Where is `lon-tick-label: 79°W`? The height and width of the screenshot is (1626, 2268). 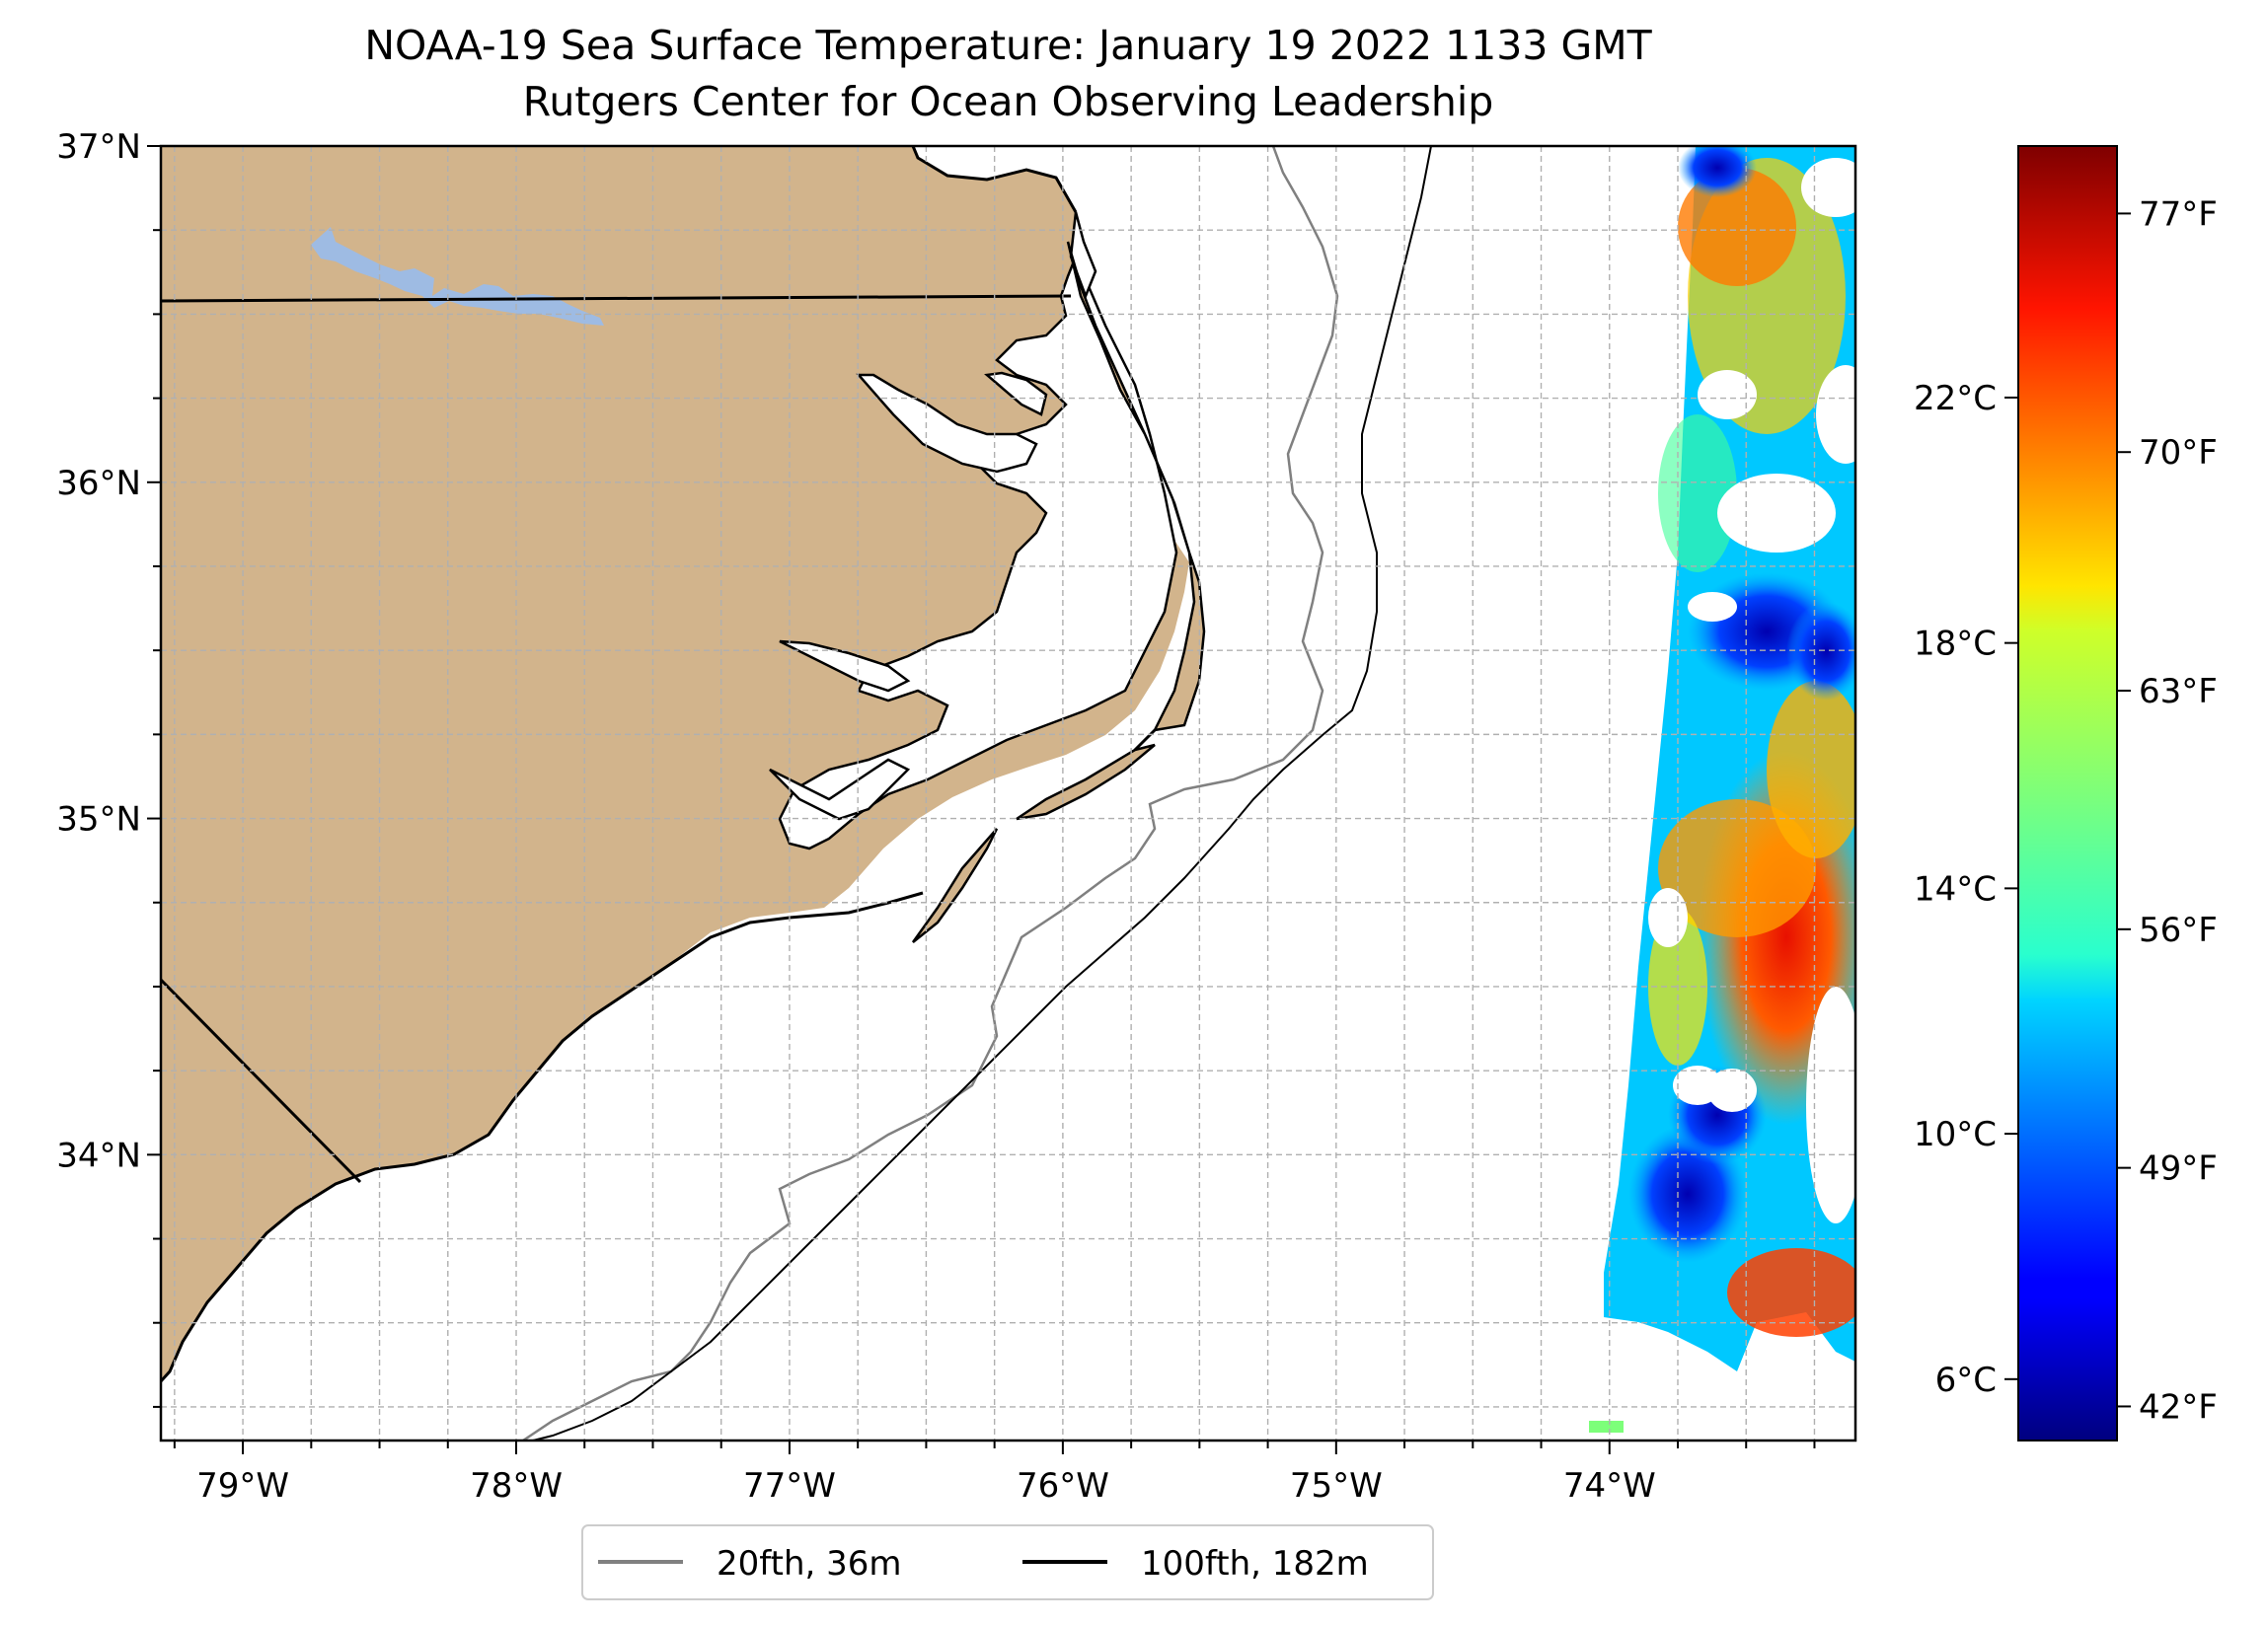
lon-tick-label: 79°W is located at coordinates (243, 1486).